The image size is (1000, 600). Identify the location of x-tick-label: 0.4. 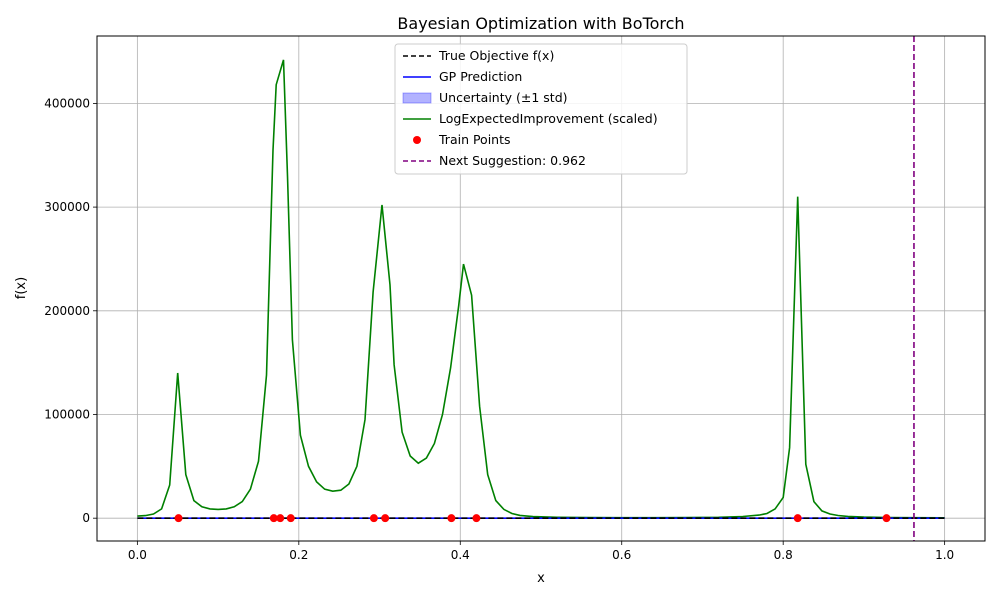
(460, 555).